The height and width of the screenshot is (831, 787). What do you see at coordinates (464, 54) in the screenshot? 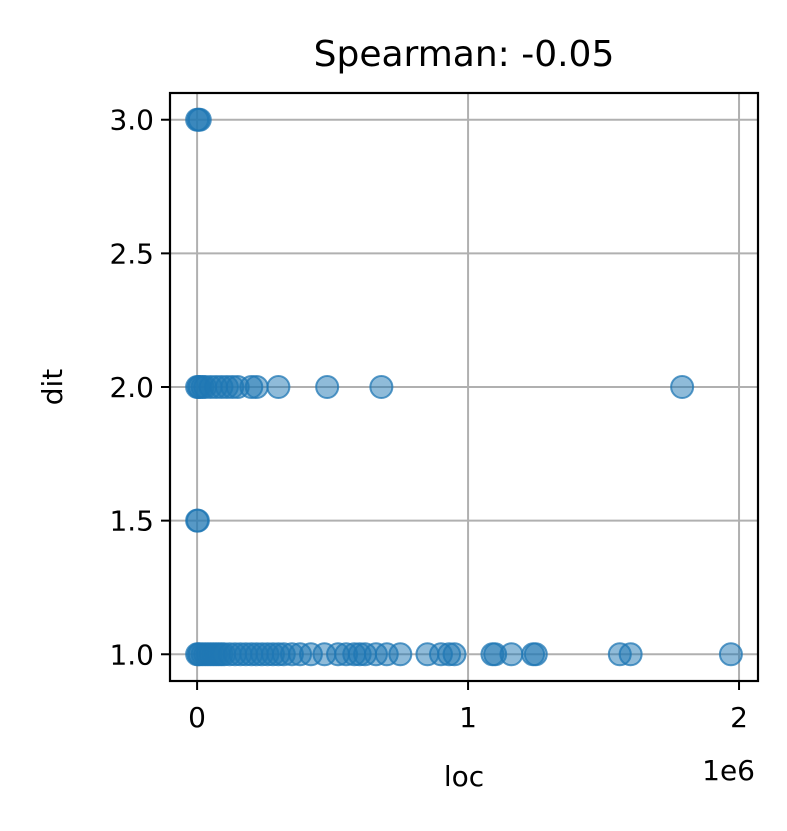
I see `chart-title: Spearman: -0.05` at bounding box center [464, 54].